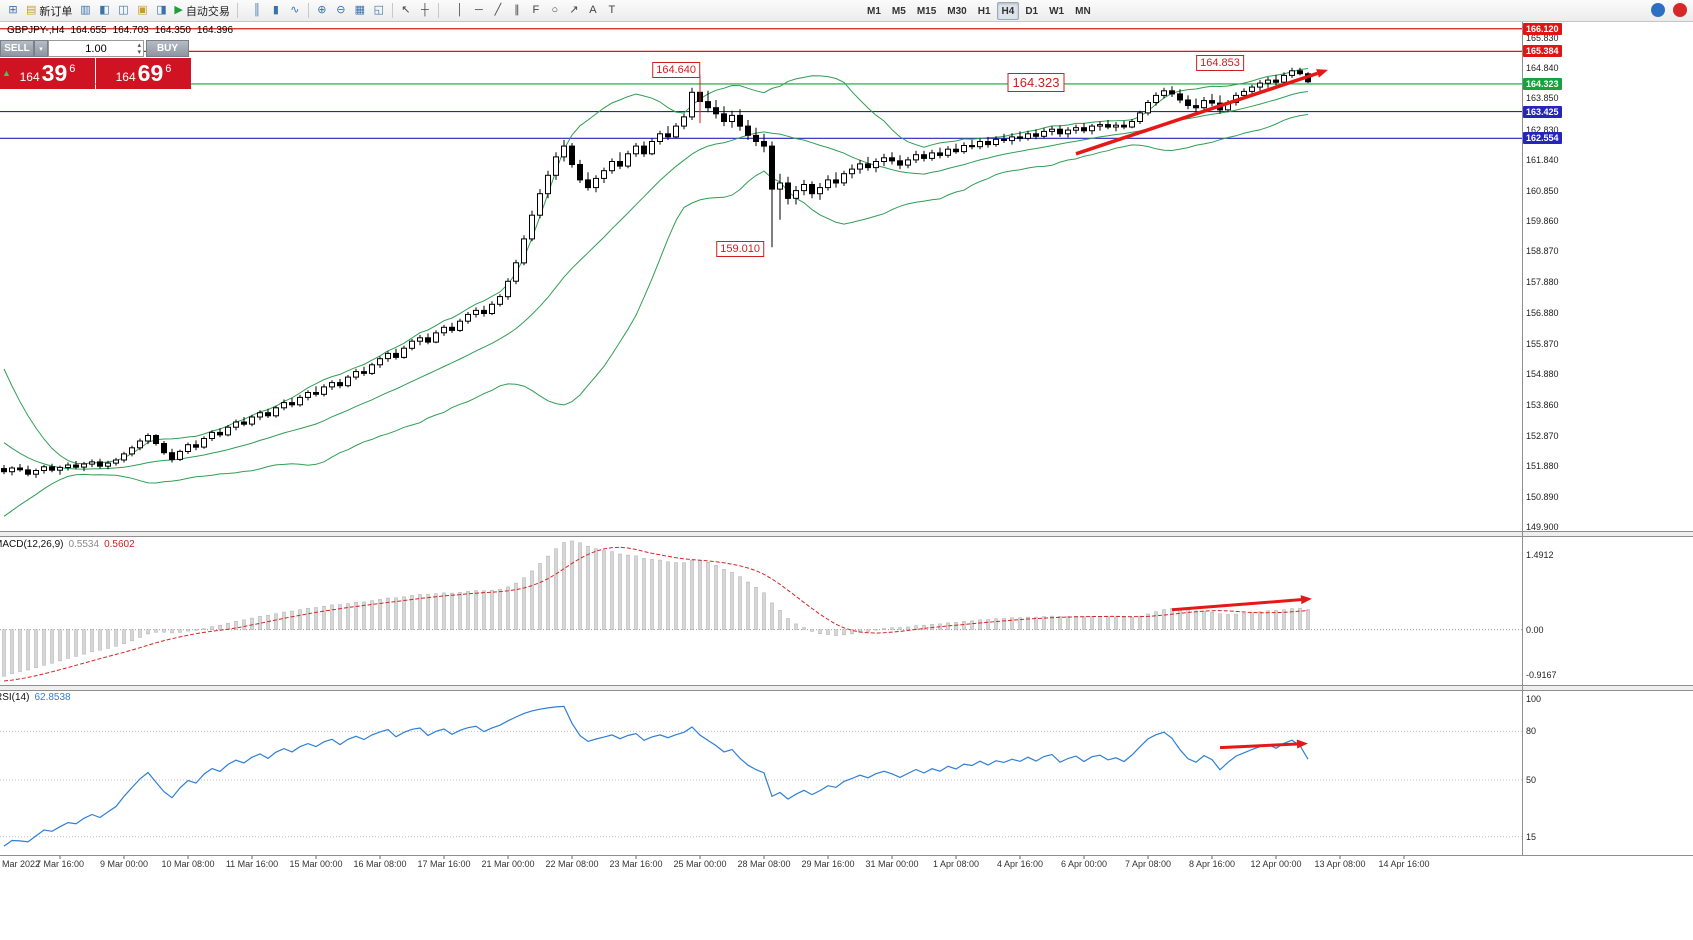 The height and width of the screenshot is (940, 1693). I want to click on shapes-tool-icon: ○, so click(555, 10).